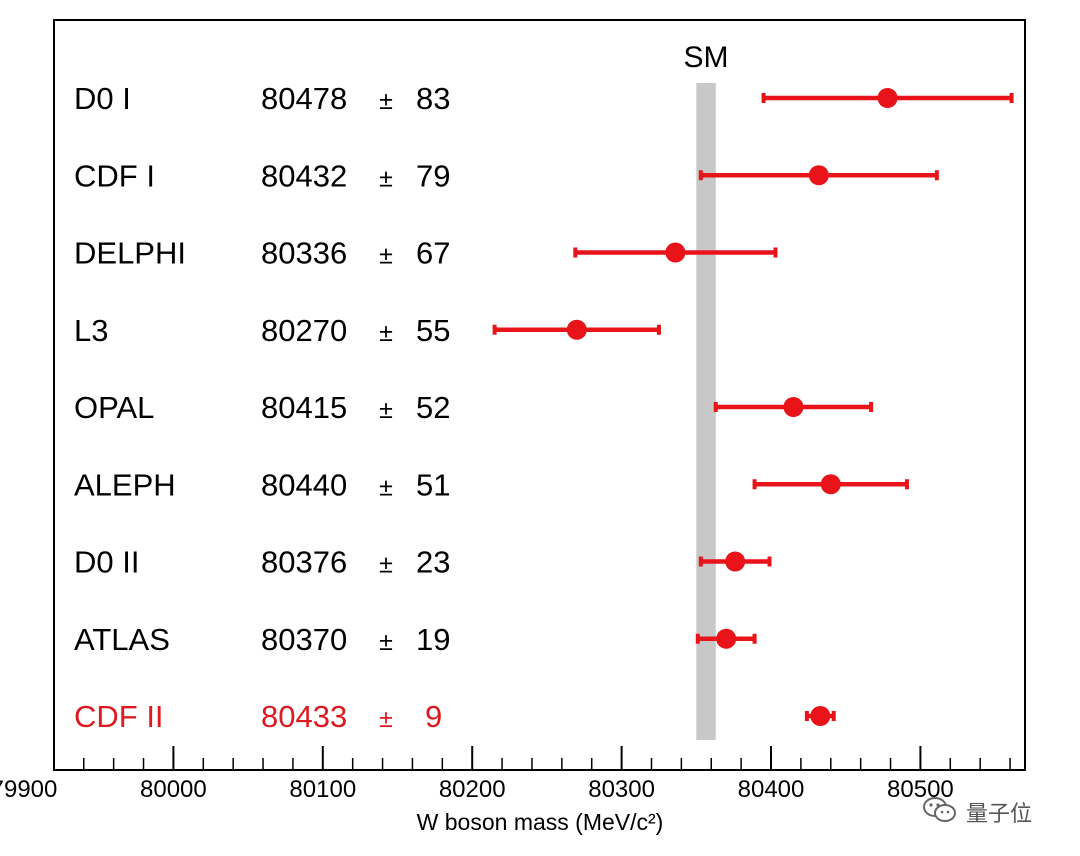 This screenshot has height=856, width=1080. What do you see at coordinates (433, 484) in the screenshot?
I see `error-label: 51` at bounding box center [433, 484].